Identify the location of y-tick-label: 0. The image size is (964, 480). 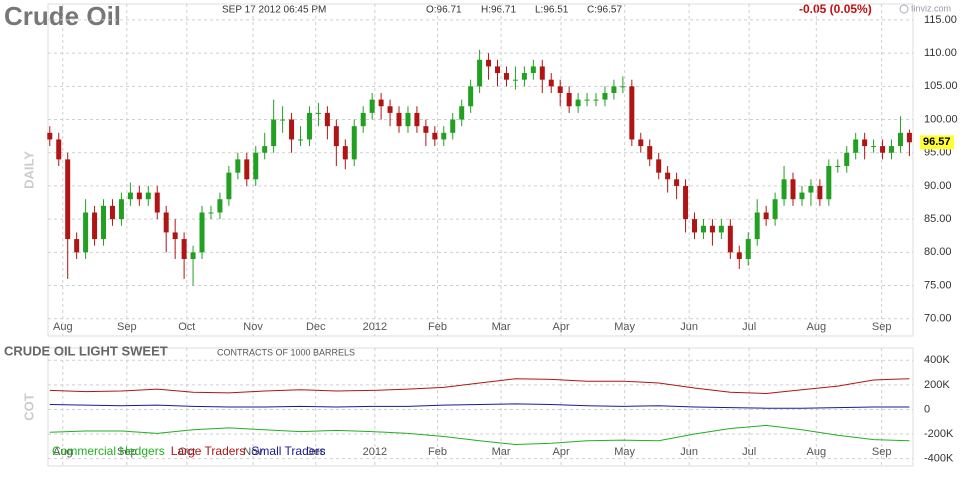
(927, 409).